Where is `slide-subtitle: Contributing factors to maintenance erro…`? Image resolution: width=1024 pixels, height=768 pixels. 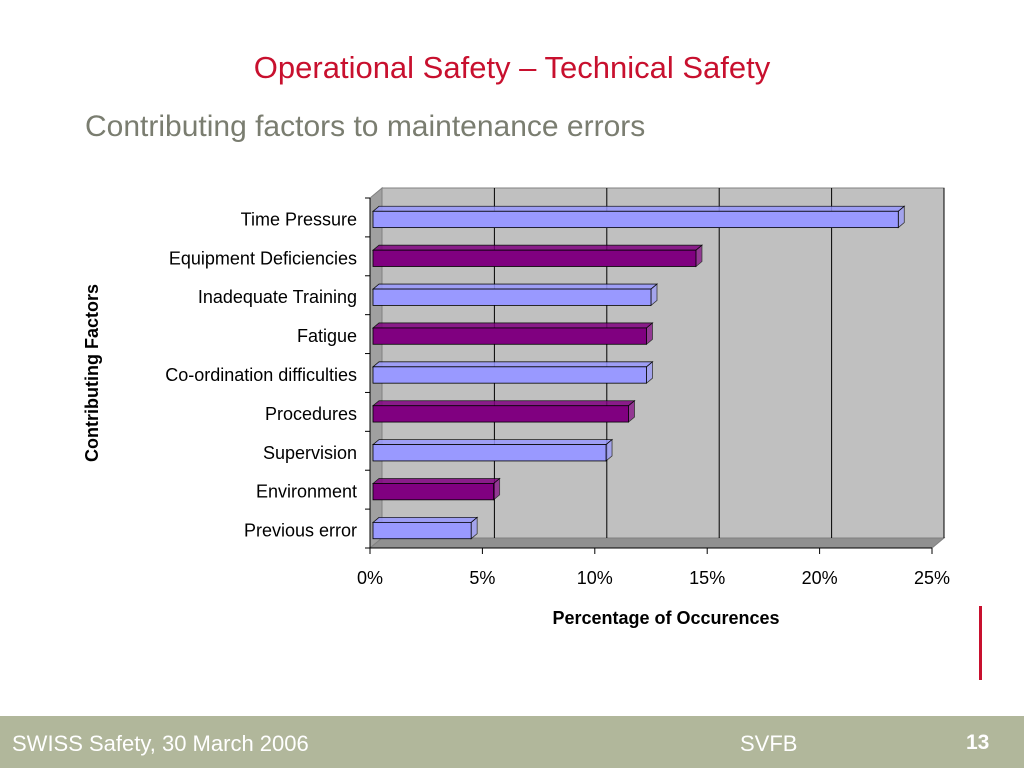
slide-subtitle: Contributing factors to maintenance erro… is located at coordinates (365, 126).